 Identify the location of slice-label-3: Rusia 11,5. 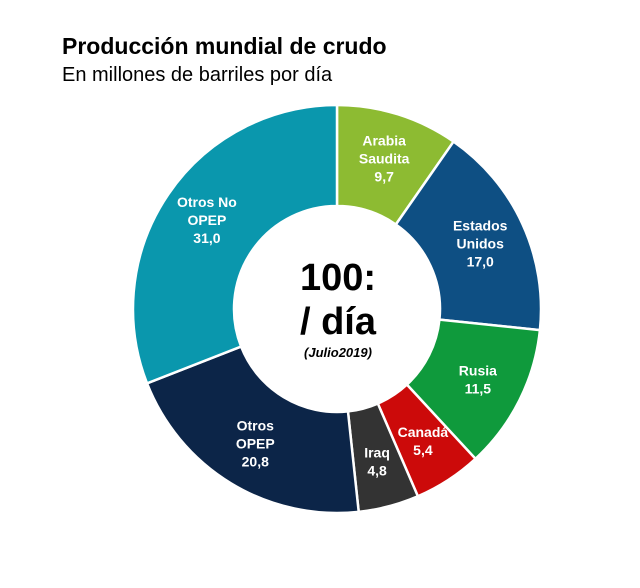
(478, 379).